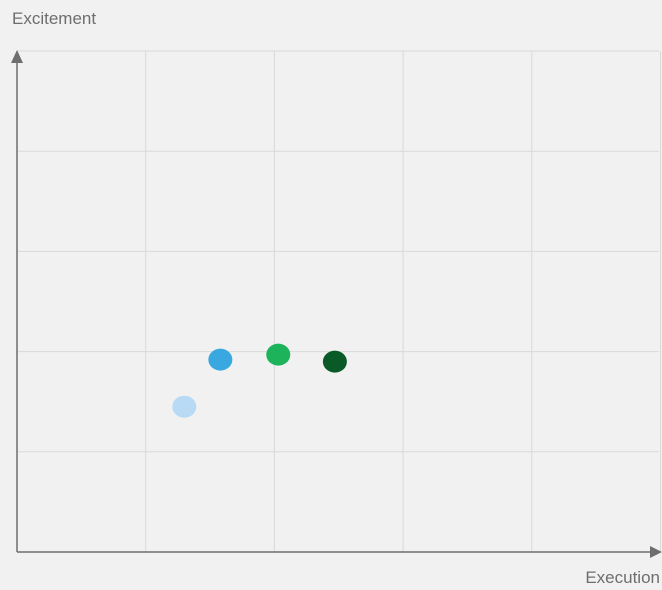 The image size is (662, 590). What do you see at coordinates (54, 18) in the screenshot?
I see `y-axis-title: Excitement` at bounding box center [54, 18].